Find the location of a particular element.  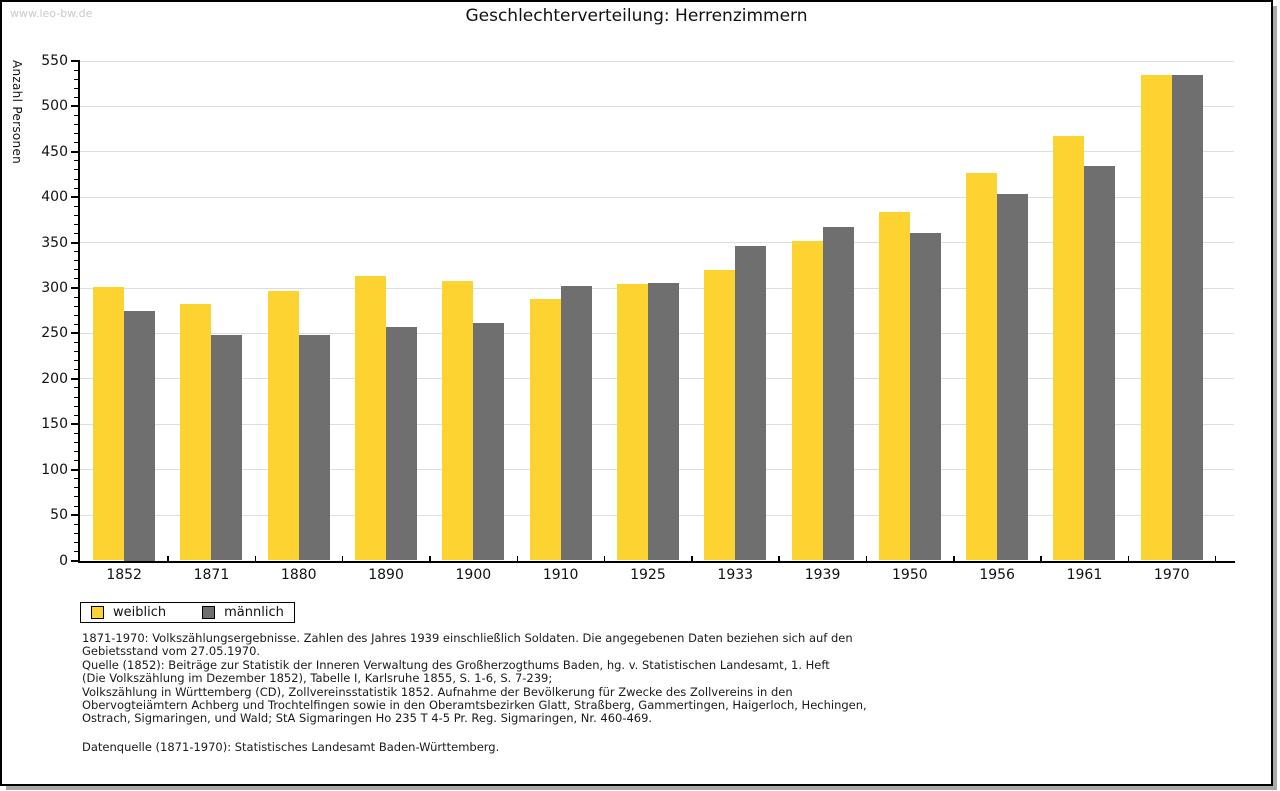

bar-weiblich-1925 is located at coordinates (632, 422).